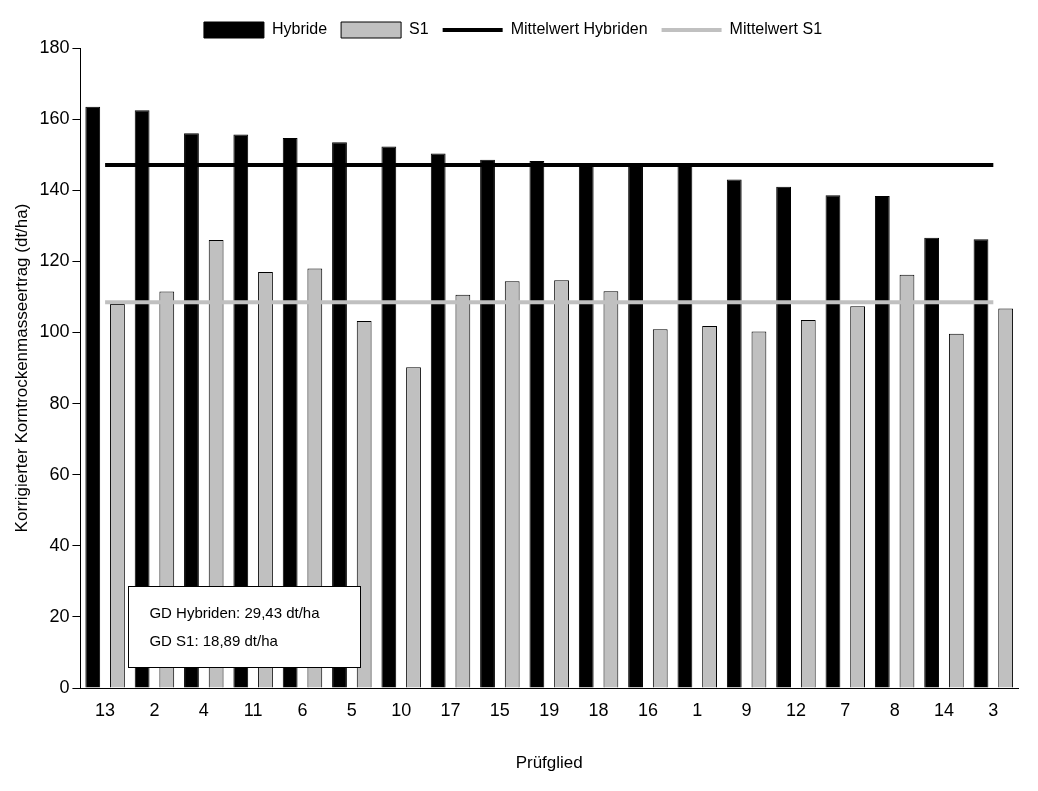 The image size is (1038, 791). I want to click on y-tick-label: 40, so click(59, 544).